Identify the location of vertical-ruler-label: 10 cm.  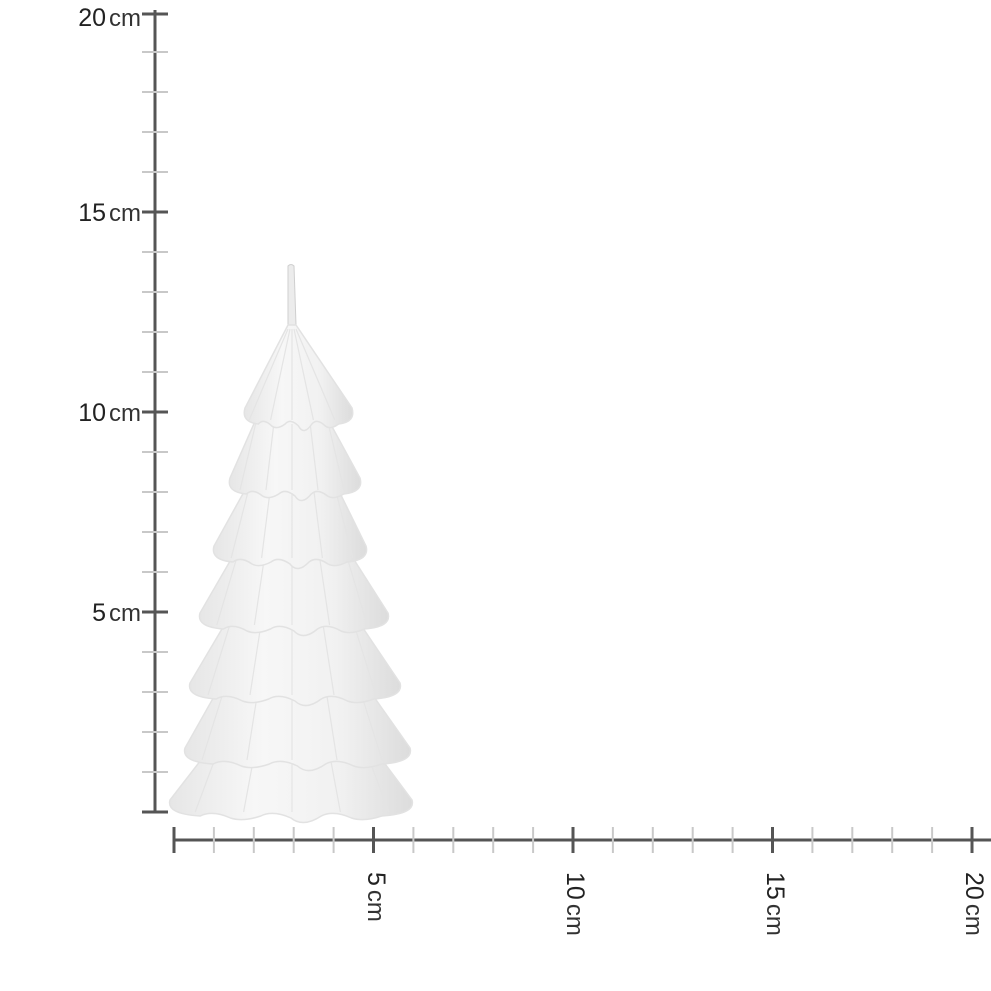
(109, 413).